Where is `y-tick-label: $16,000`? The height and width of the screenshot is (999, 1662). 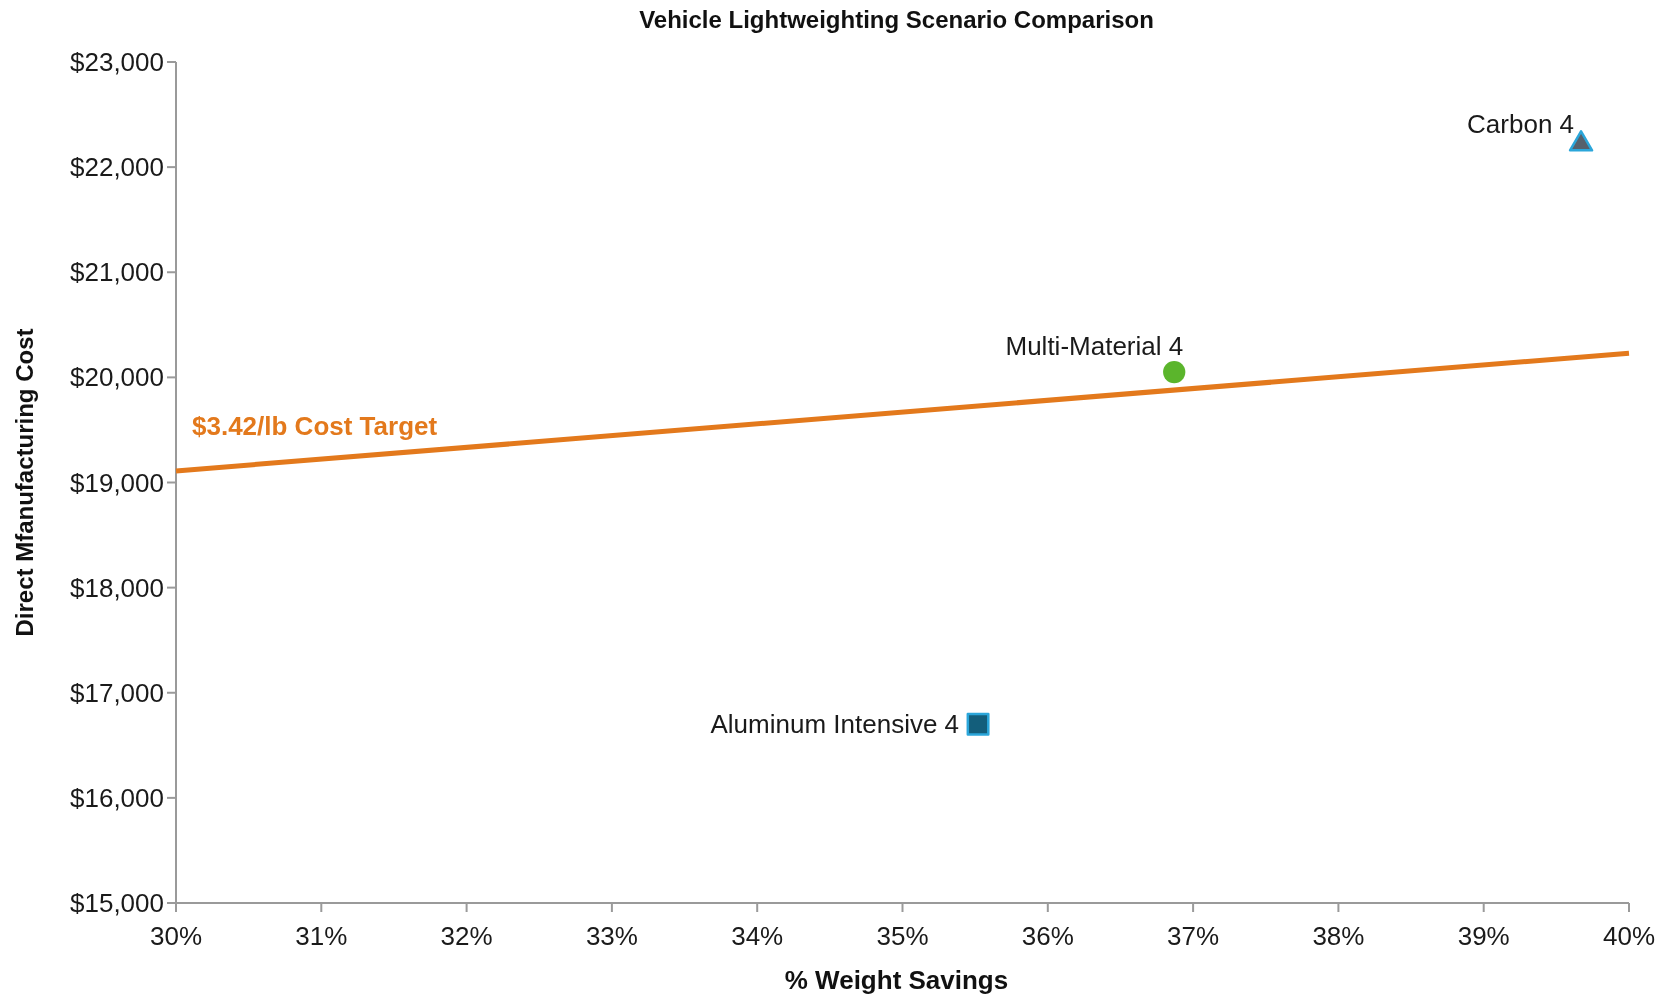 y-tick-label: $16,000 is located at coordinates (117, 797).